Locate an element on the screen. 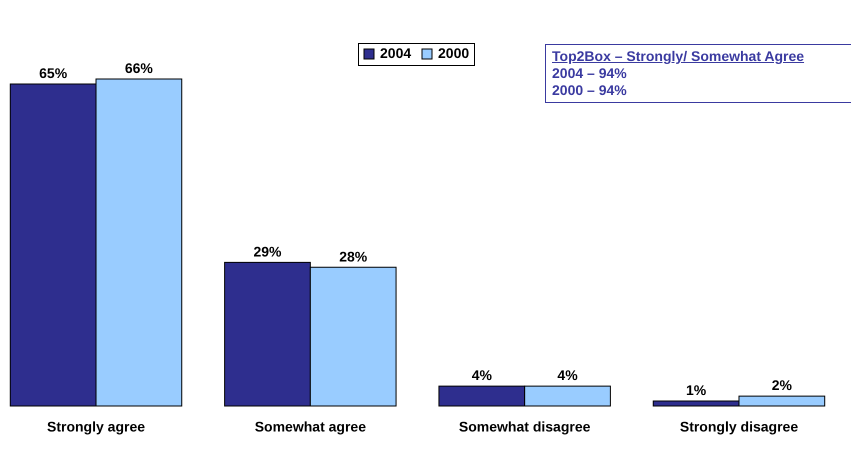  x-tick-label: Strongly disagree is located at coordinates (739, 426).